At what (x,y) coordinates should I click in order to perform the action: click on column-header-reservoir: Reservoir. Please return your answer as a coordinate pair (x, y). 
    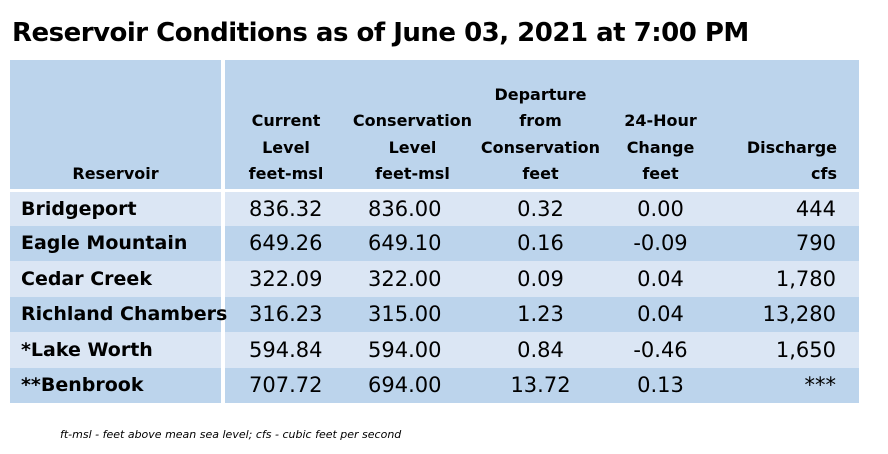
    Looking at the image, I should click on (117, 125).